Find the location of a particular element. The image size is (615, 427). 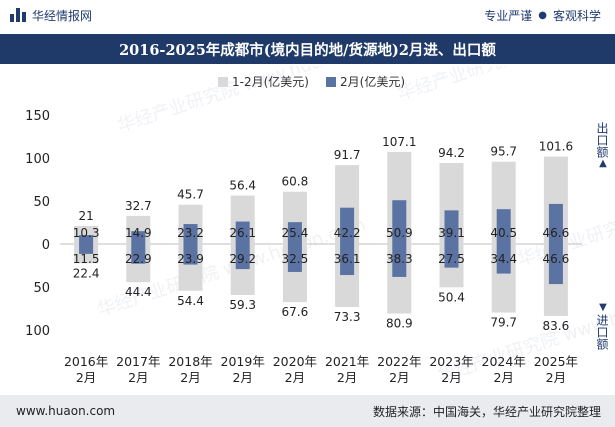

footer: www.huaon.com 数据来源：中国海关，华经产业研究院整理 is located at coordinates (307, 411).